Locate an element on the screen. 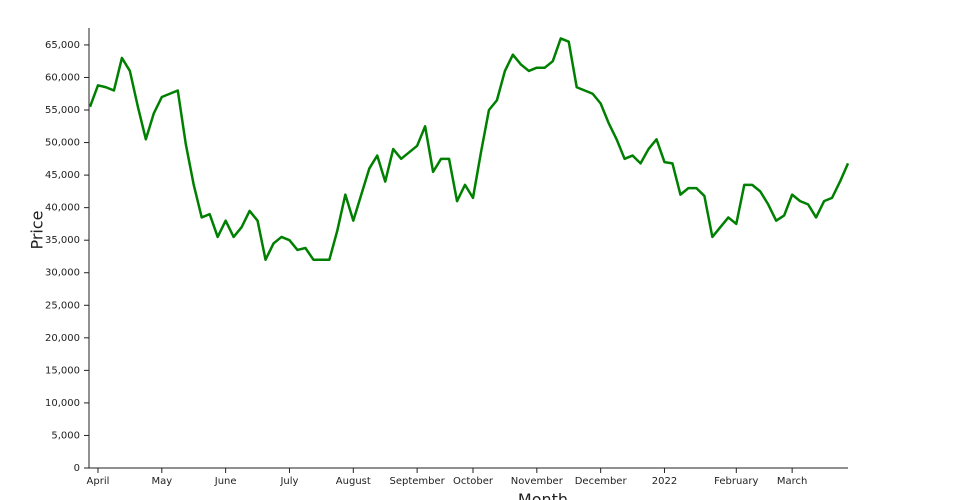 This screenshot has height=500, width=960. y-tick-label: 40,000 is located at coordinates (62, 208).